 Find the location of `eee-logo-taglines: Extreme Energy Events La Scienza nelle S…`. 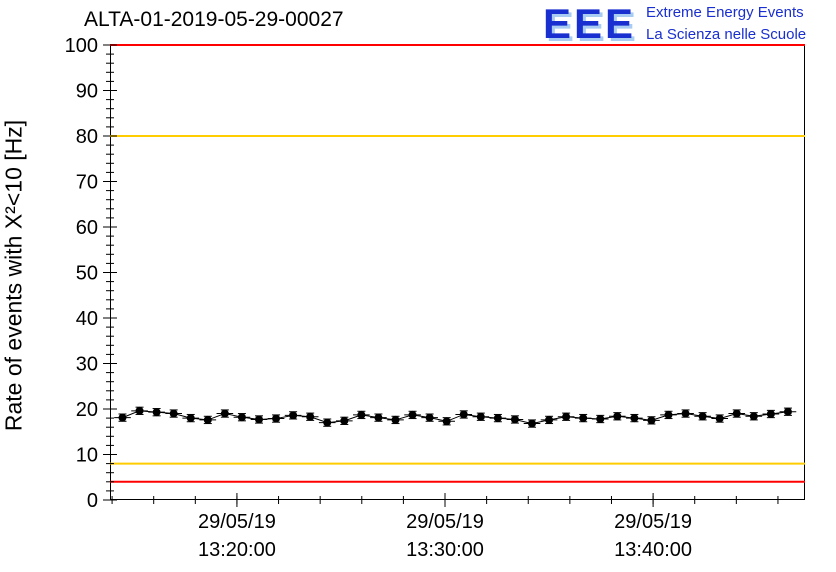

eee-logo-taglines: Extreme Energy Events La Scienza nelle S… is located at coordinates (726, 24).